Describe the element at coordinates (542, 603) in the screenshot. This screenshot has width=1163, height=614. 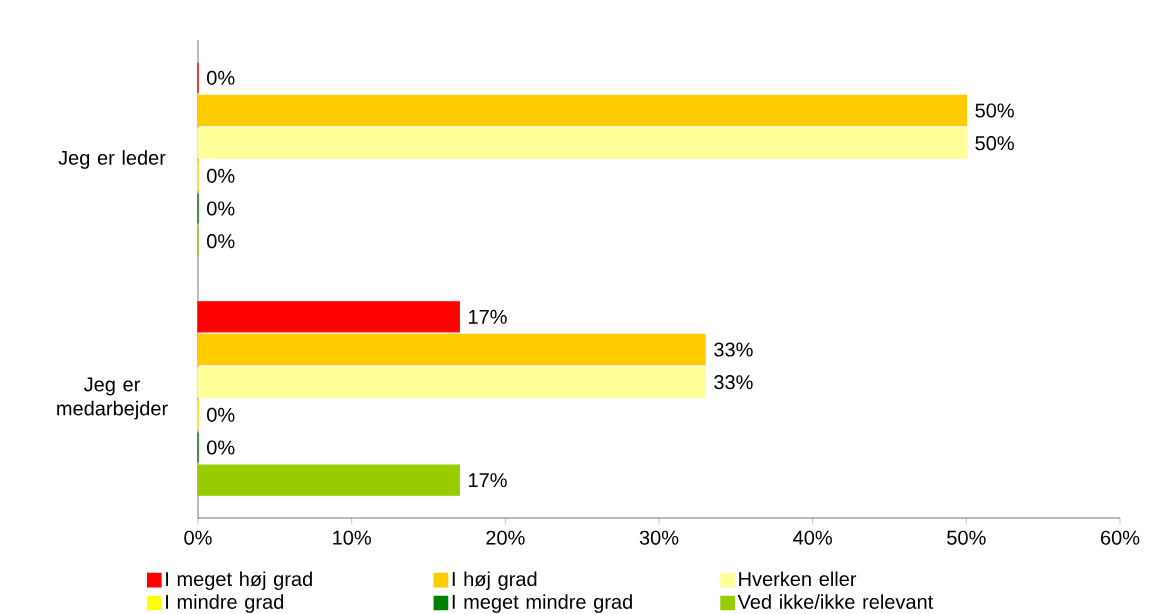
I see `legend-label: I meget mindre grad` at that location.